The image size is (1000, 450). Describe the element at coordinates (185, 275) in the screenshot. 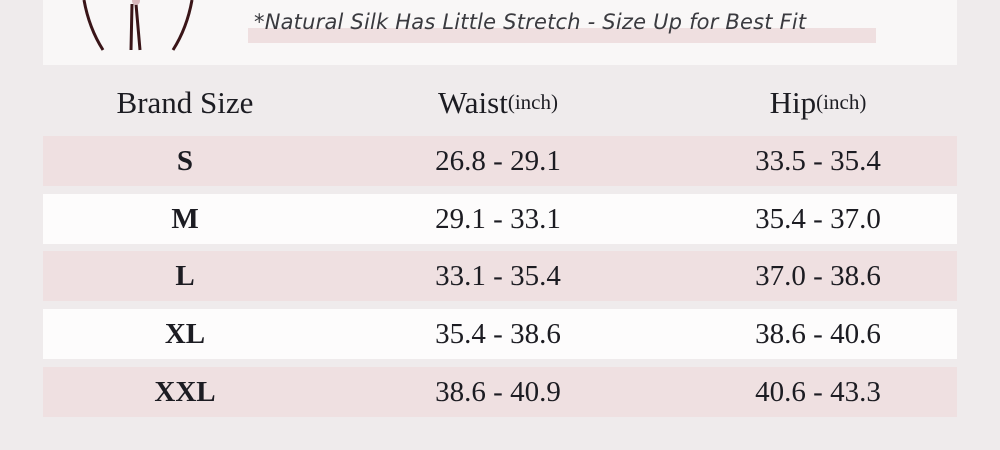

I see `size-cell: L` at that location.